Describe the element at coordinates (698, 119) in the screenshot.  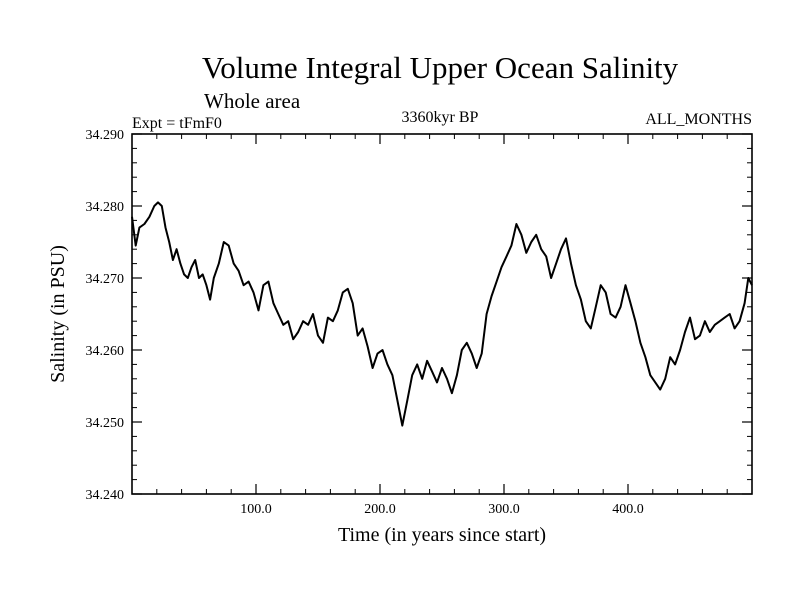
I see `months-label: ALL_MONTHS` at that location.